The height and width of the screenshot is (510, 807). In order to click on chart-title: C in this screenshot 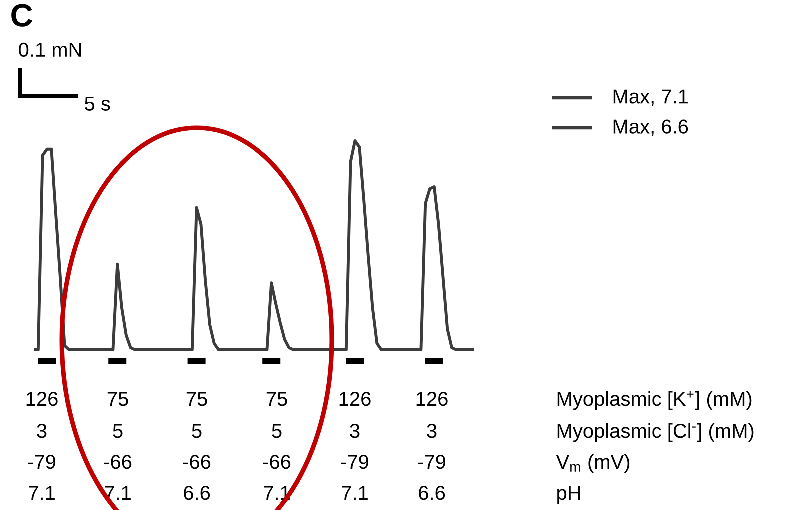, I will do `click(22, 15)`.